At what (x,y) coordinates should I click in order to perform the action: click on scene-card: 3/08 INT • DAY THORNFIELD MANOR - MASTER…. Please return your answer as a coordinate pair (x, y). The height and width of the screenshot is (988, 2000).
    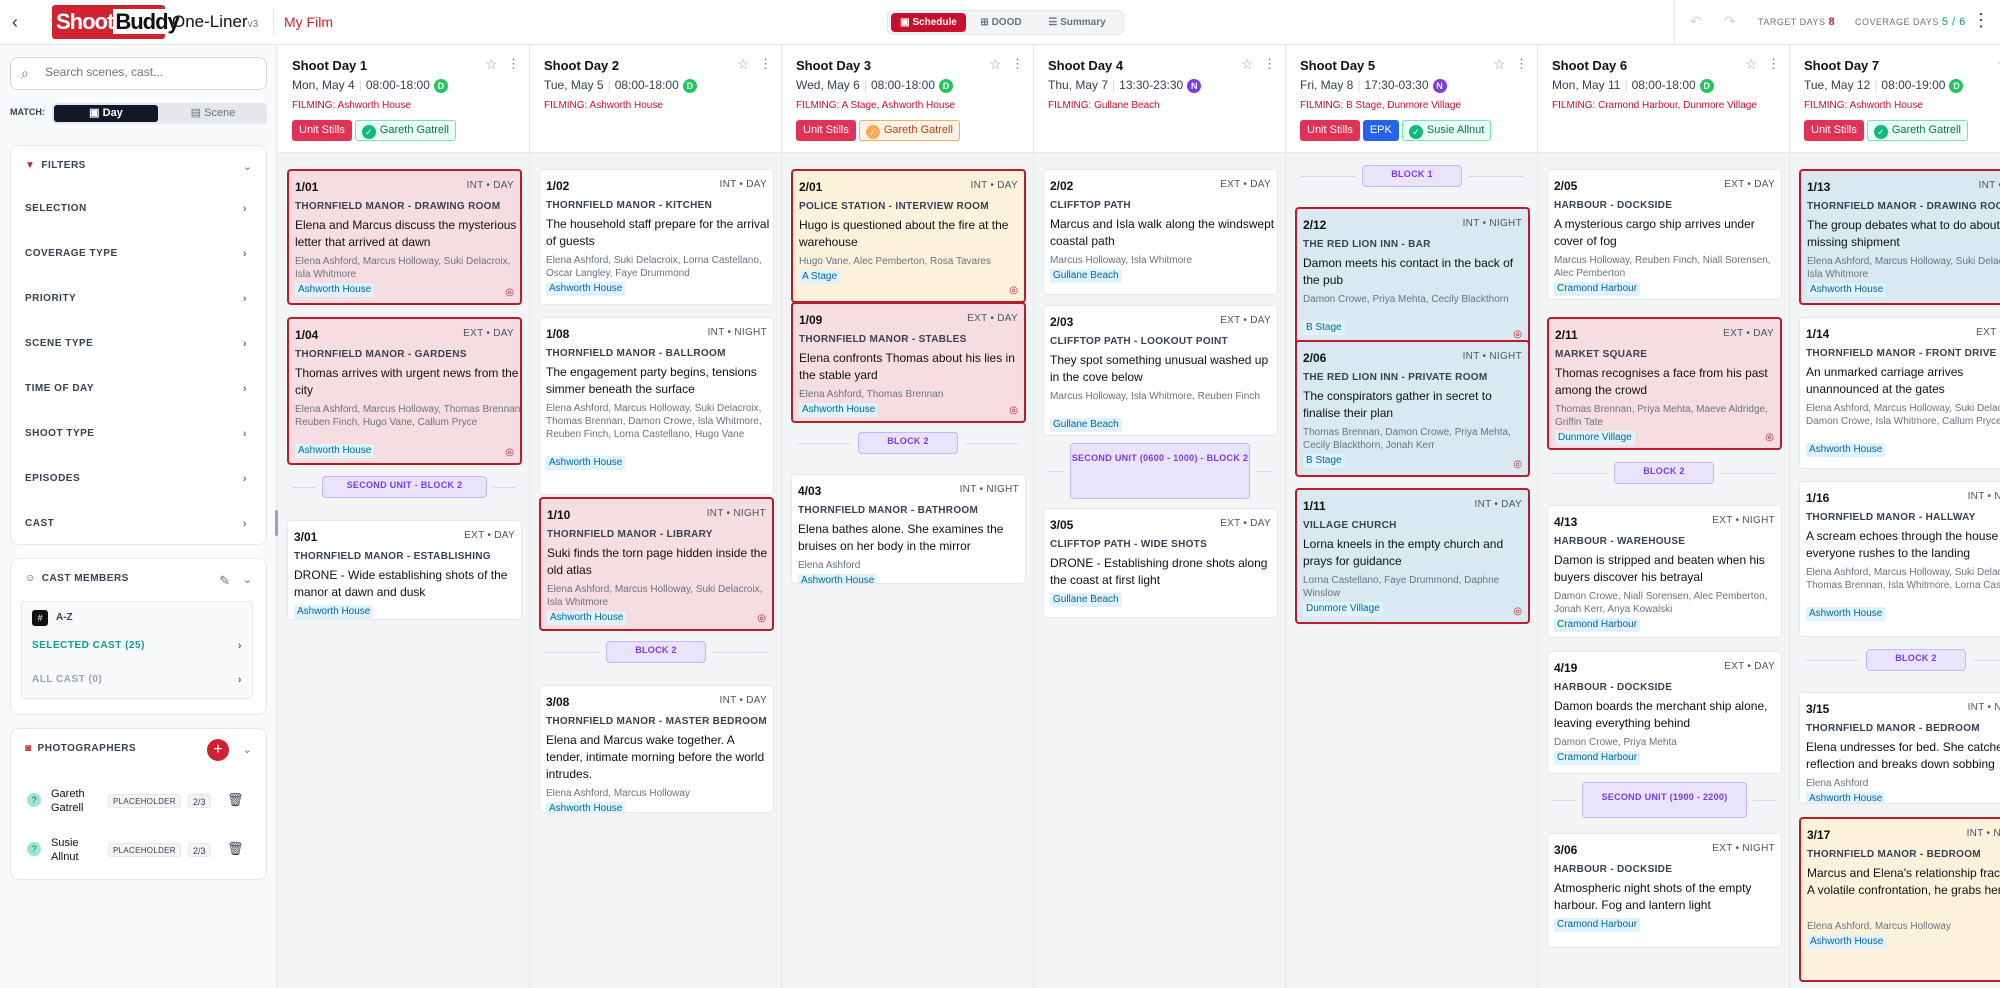
    Looking at the image, I should click on (656, 749).